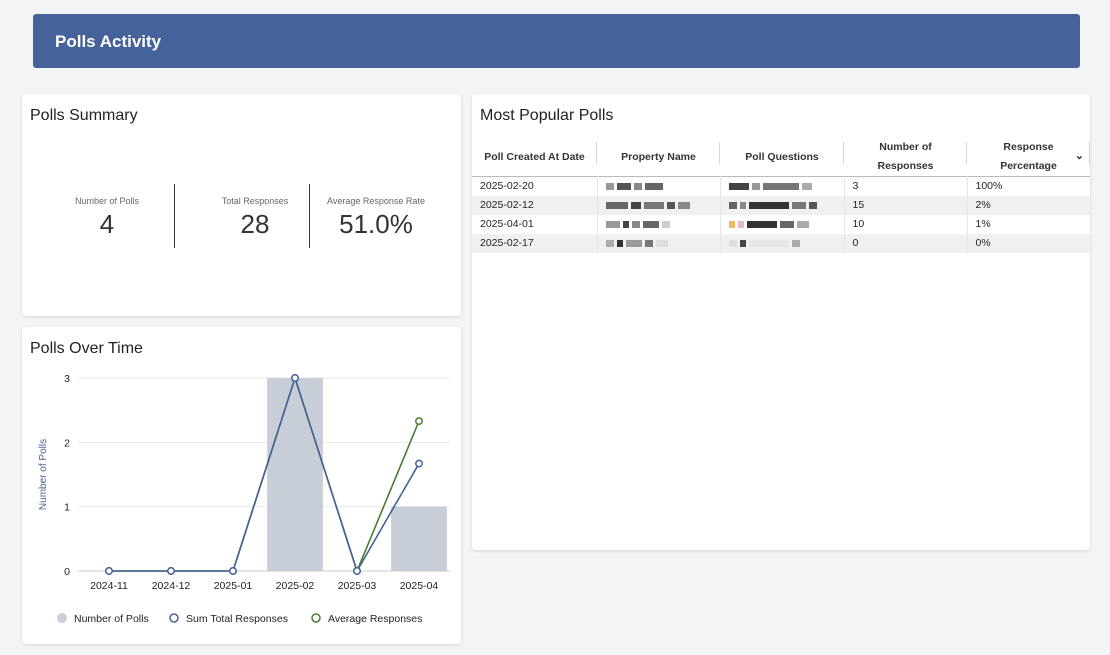  Describe the element at coordinates (84, 115) in the screenshot. I see `polls-summary-title: Polls Summary` at that location.